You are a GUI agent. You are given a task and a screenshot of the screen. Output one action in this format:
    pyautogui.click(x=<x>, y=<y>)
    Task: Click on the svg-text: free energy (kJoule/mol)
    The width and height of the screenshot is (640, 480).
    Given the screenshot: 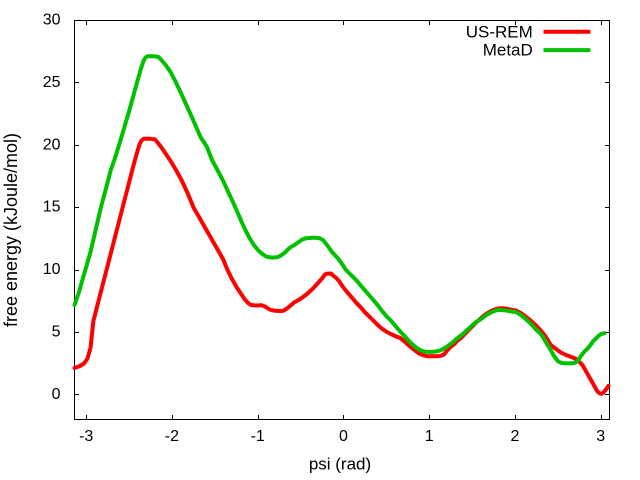 What is the action you would take?
    pyautogui.click(x=11, y=230)
    